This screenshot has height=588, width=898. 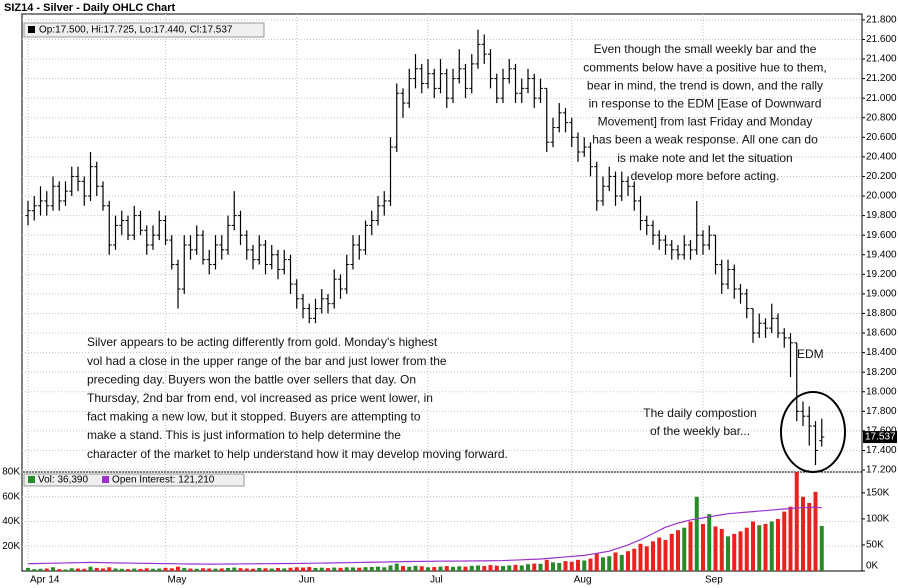 What do you see at coordinates (878, 492) in the screenshot?
I see `y2-tick-label: 150K` at bounding box center [878, 492].